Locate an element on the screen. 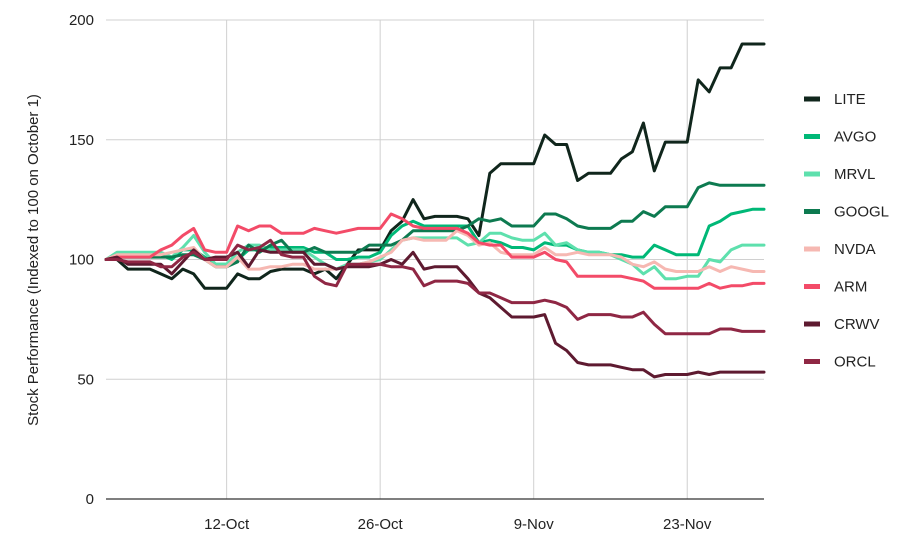 The width and height of the screenshot is (905, 533). series-line-arm is located at coordinates (435, 251).